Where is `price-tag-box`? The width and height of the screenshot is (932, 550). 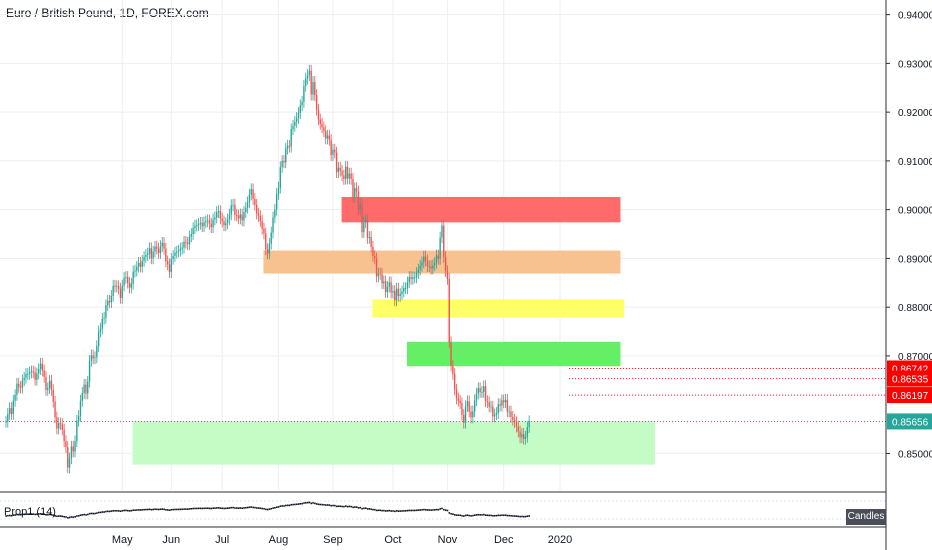
price-tag-box is located at coordinates (909, 395).